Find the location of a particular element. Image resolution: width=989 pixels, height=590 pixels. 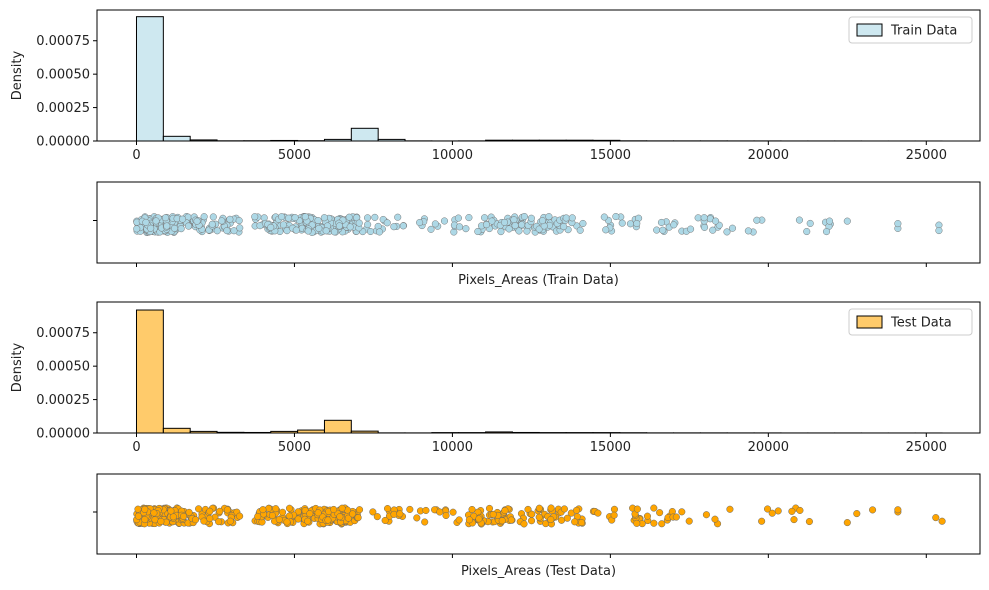

x-tick-label: 5000 is located at coordinates (294, 155).